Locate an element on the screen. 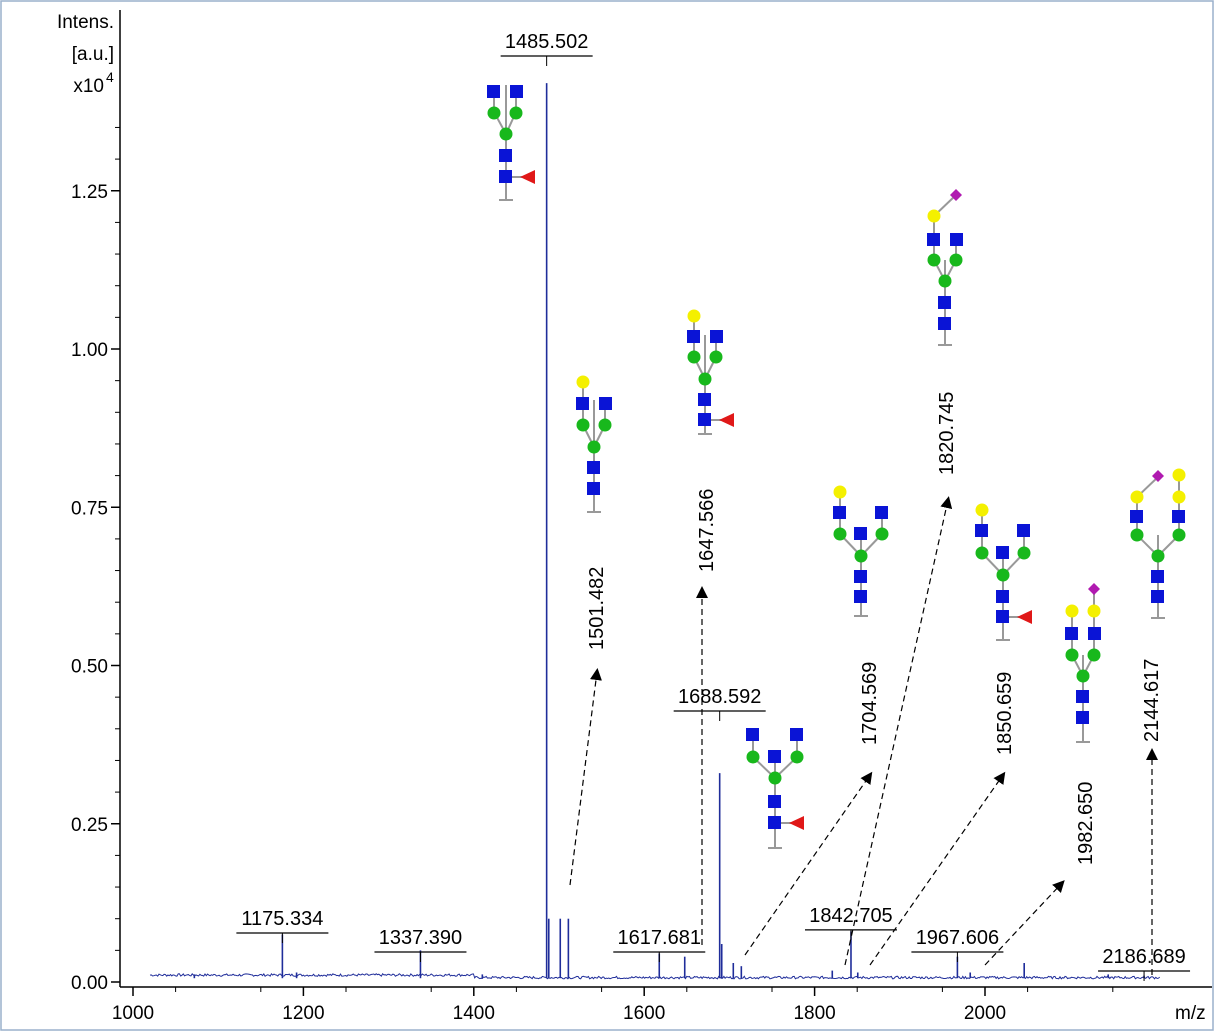 This screenshot has width=1215, height=1032. peak-label-1175.334: 1175.334 is located at coordinates (282, 919).